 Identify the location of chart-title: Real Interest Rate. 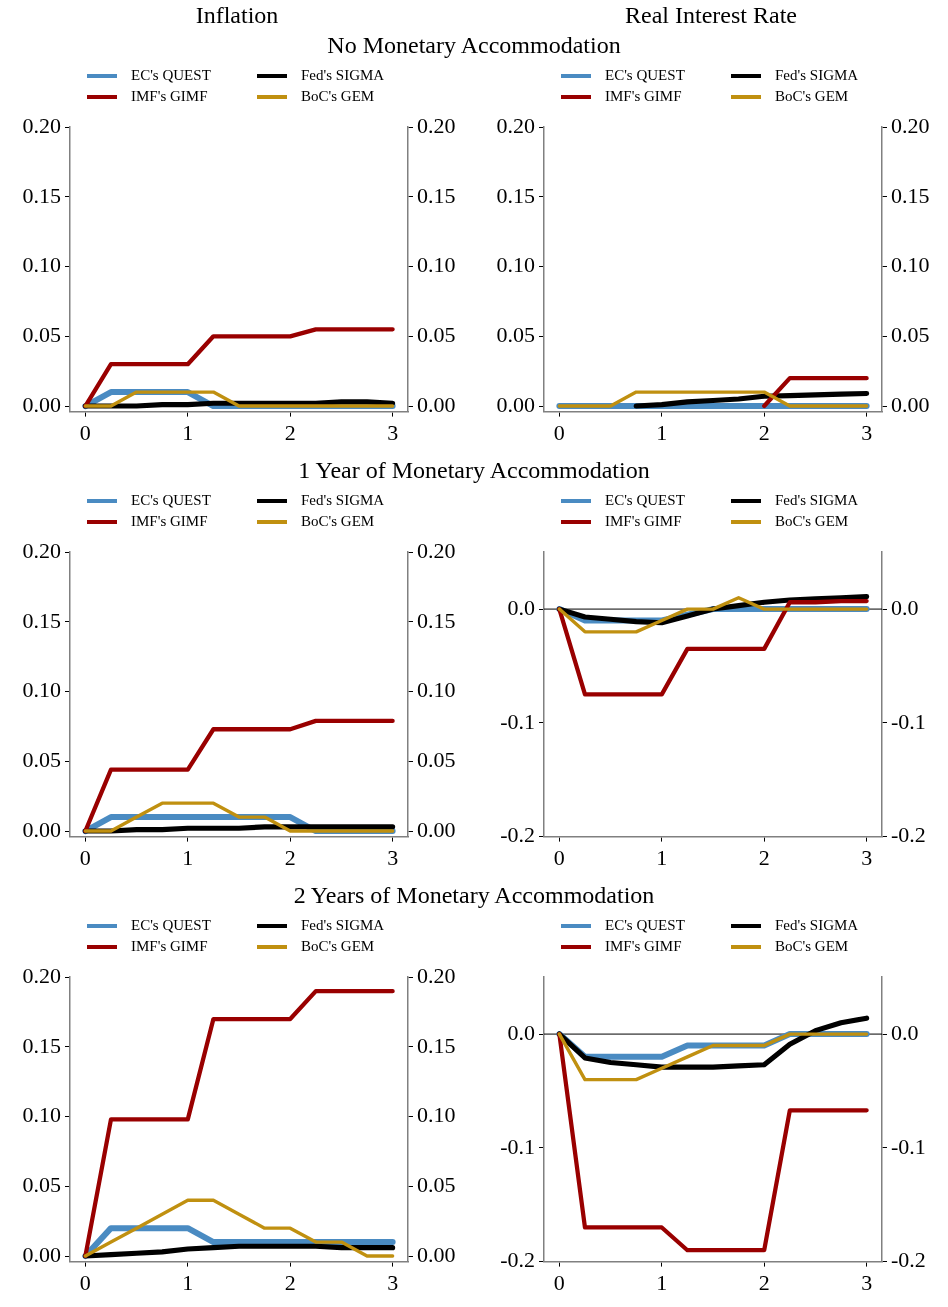
(711, 15).